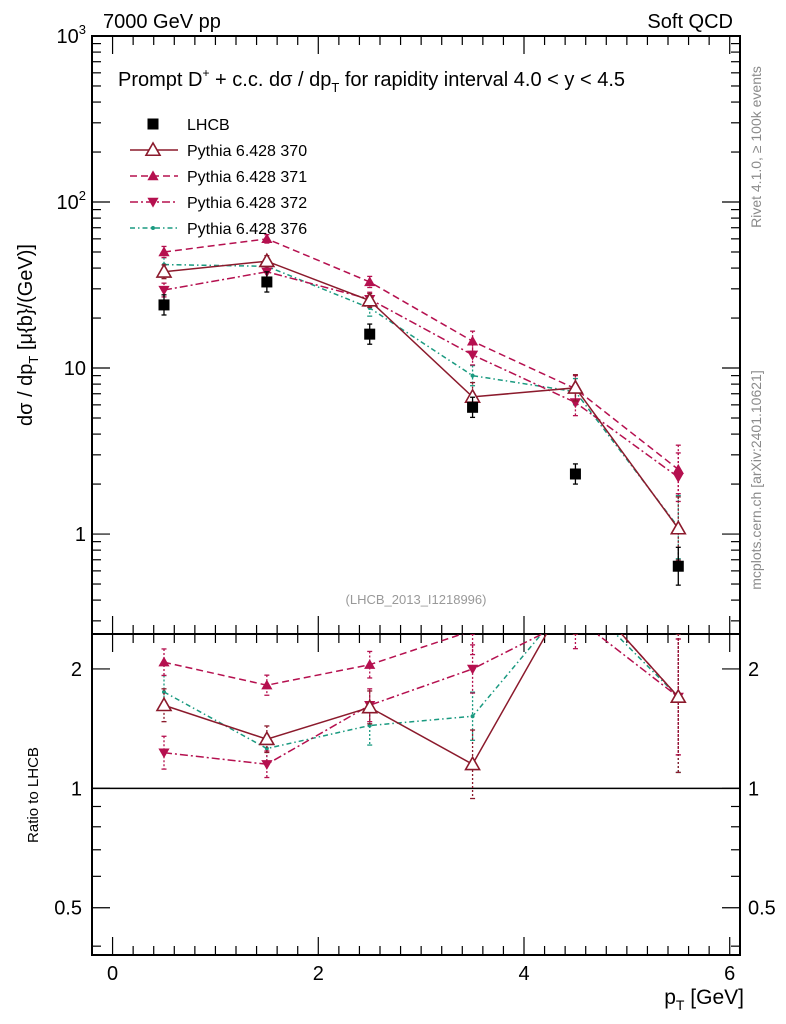 This screenshot has height=1024, width=786. What do you see at coordinates (690, 22) in the screenshot?
I see `category-label: Soft QCD` at bounding box center [690, 22].